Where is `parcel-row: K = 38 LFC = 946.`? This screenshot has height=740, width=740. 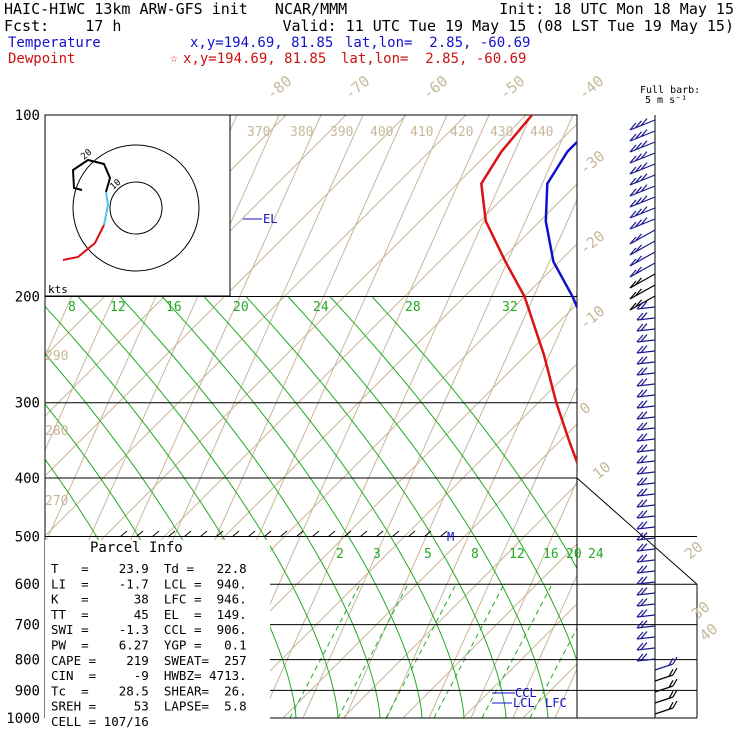
parcel-row: K = 38 LFC = 946. is located at coordinates (149, 599).